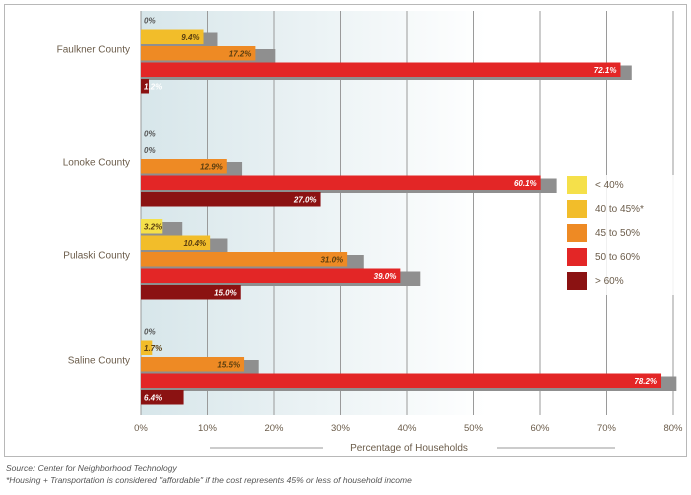 This screenshot has width=691, height=495. I want to click on tick-label: 60%, so click(540, 428).